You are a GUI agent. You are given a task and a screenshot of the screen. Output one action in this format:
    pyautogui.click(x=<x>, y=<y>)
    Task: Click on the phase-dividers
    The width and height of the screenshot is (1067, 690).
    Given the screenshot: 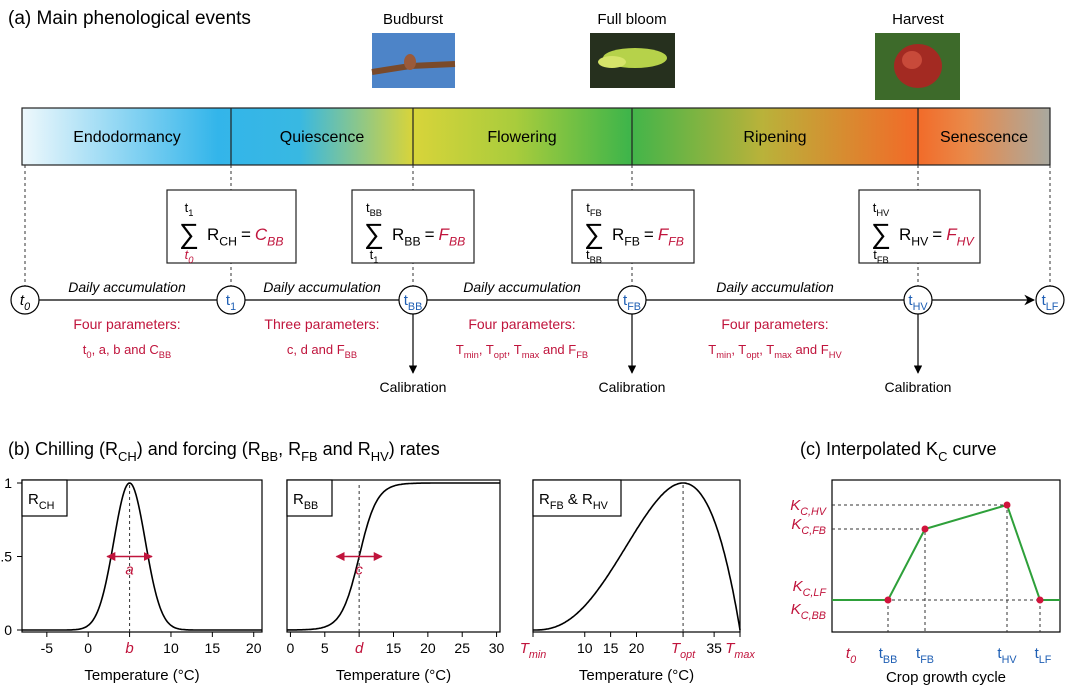 What is the action you would take?
    pyautogui.click(x=574, y=136)
    